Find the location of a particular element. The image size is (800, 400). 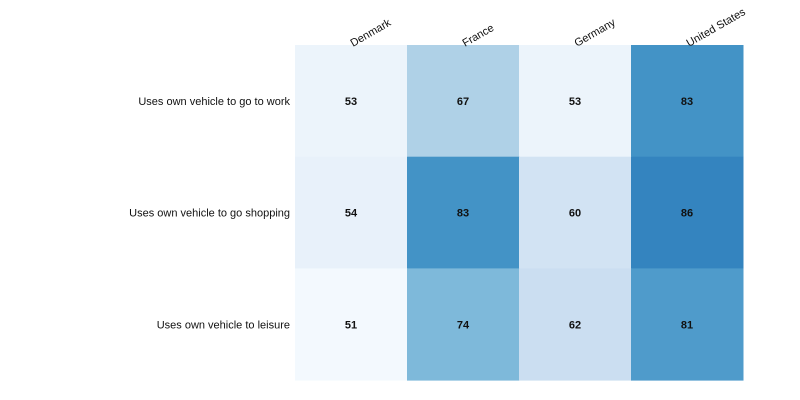

heatmap-cell-uses-own-vehicle-to-leisure-denmark is located at coordinates (351, 324).